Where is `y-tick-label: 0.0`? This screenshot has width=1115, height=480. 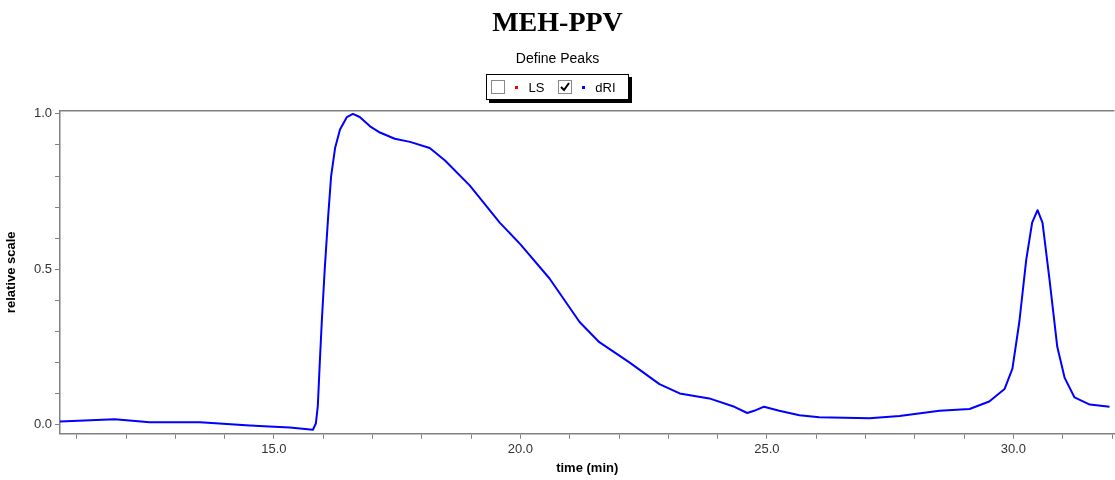
y-tick-label: 0.0 is located at coordinates (42, 424).